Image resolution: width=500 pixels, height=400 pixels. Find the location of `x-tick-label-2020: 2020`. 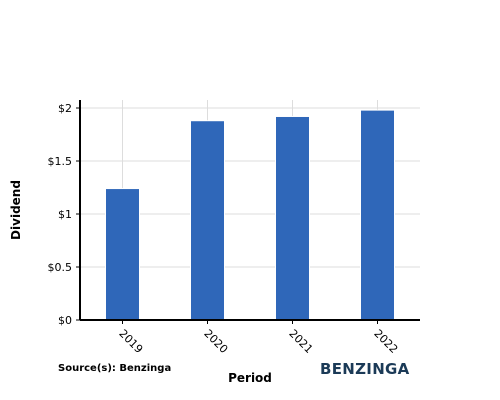

x-tick-label-2020: 2020 is located at coordinates (215, 341).